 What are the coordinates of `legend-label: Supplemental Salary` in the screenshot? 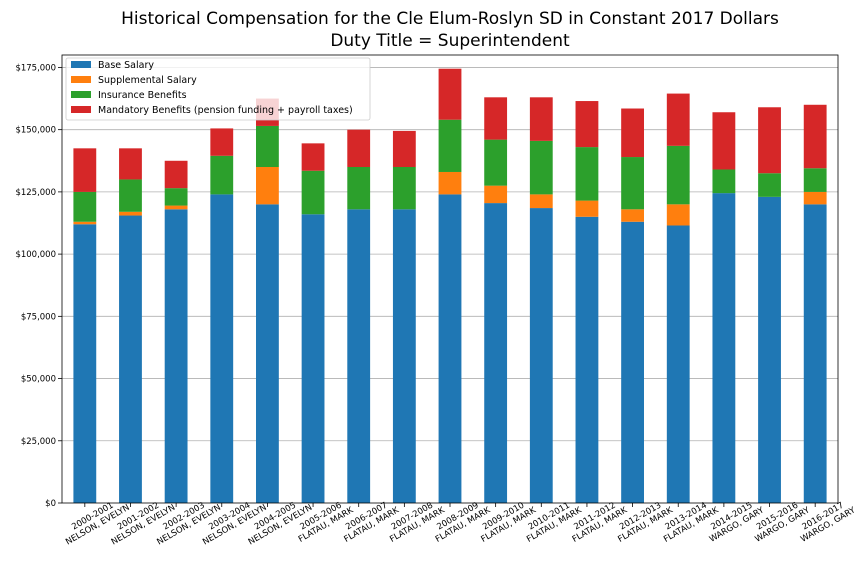 It's located at (147, 80).